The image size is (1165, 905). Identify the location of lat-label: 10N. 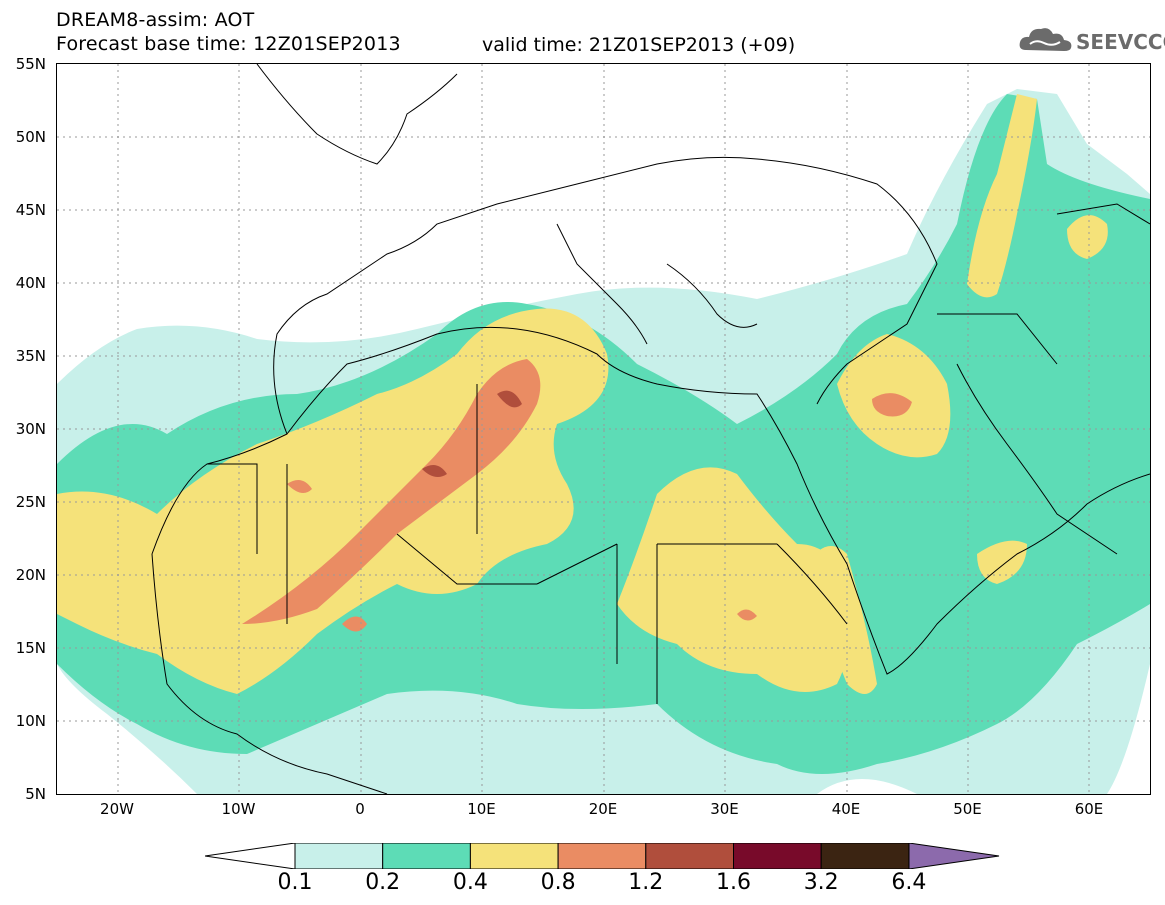
(30, 721).